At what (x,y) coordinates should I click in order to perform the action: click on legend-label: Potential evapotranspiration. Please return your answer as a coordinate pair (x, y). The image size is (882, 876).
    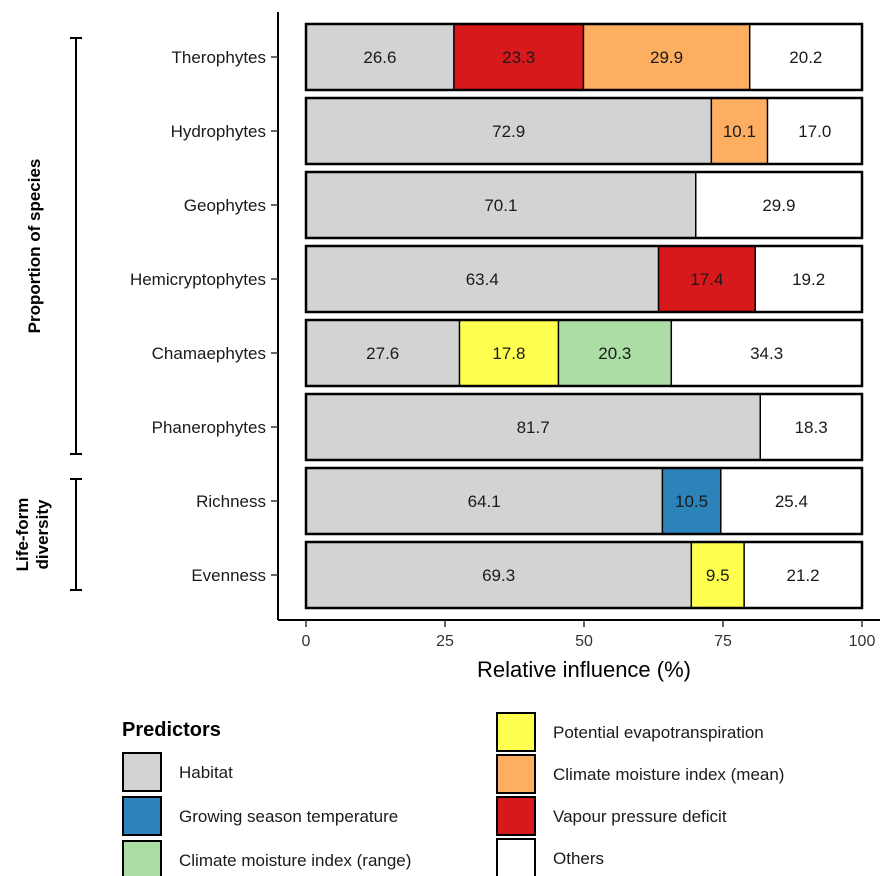
    Looking at the image, I should click on (658, 732).